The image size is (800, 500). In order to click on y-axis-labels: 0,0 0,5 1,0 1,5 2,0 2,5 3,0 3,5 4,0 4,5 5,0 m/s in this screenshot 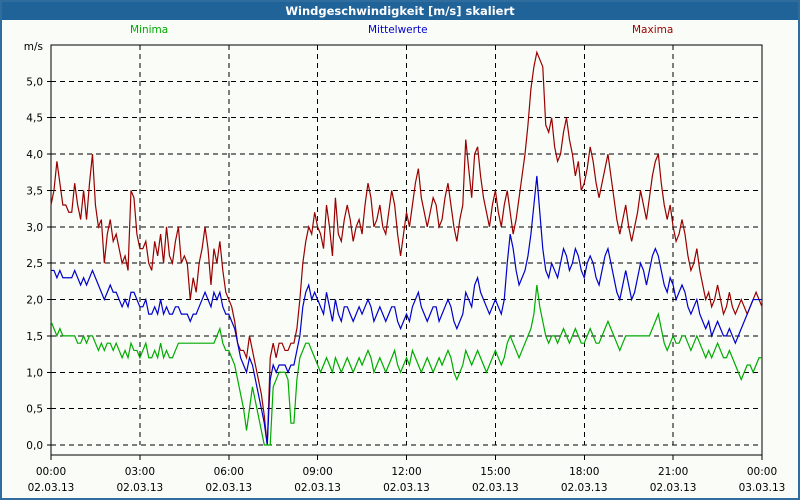, I will do `click(33, 246)`.